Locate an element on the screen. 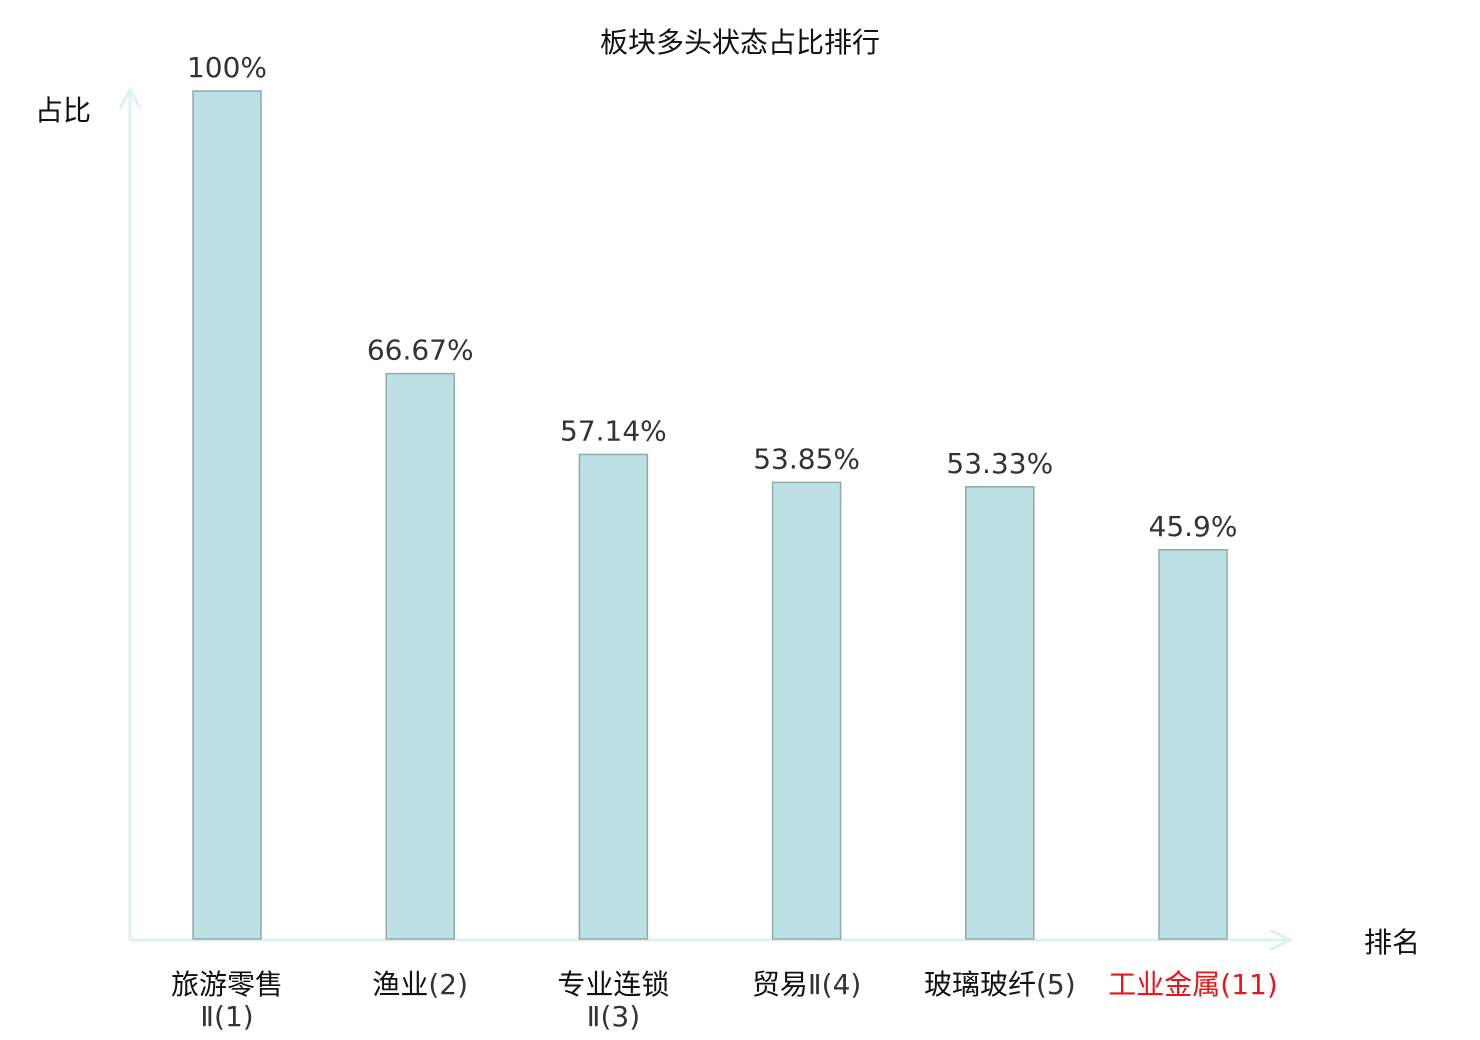 The height and width of the screenshot is (1040, 1480). category-rank: Ⅱ(3) is located at coordinates (613, 1016).